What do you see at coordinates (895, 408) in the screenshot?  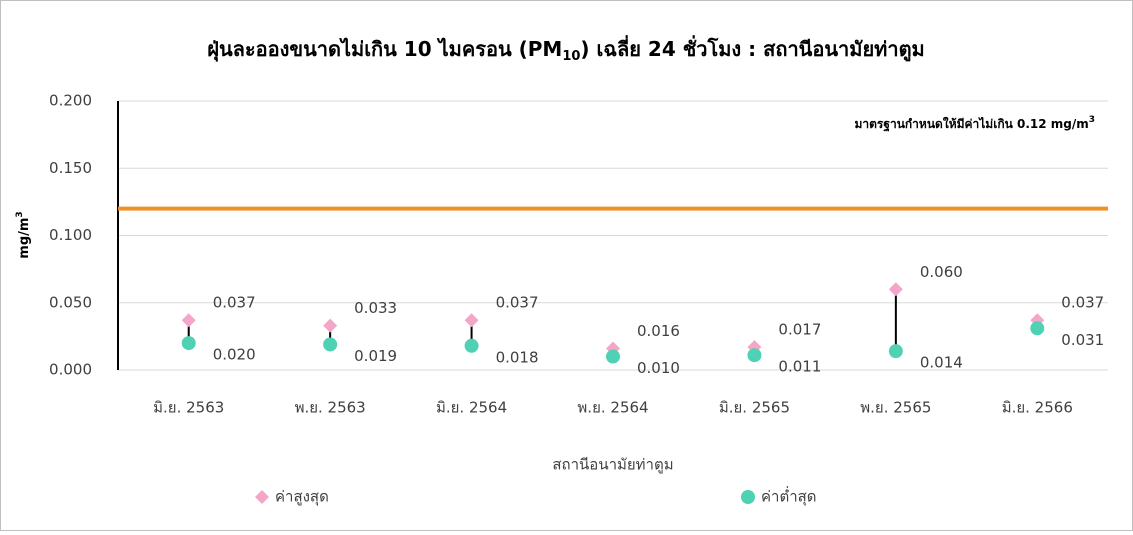 I see `x-tick-label: พ.ย. 2565` at bounding box center [895, 408].